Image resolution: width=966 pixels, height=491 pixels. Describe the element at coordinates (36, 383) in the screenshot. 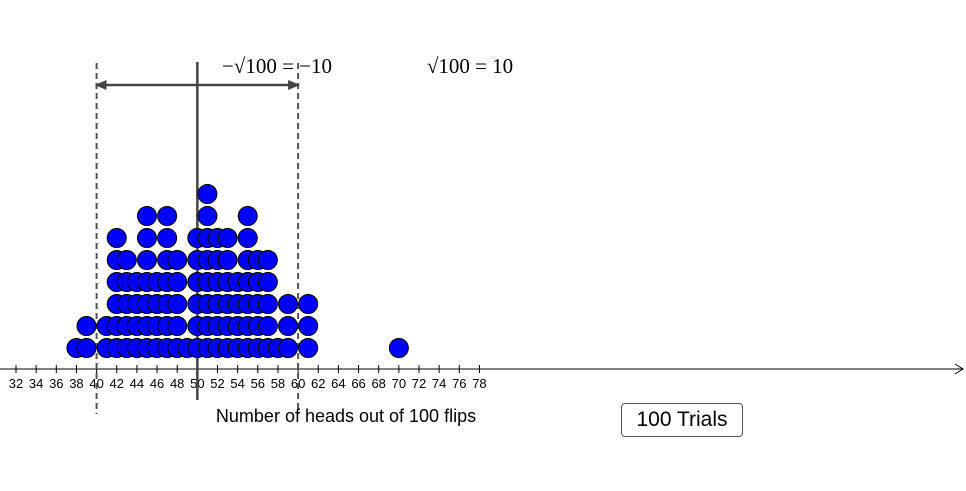

I see `x-tick-label: 34` at that location.